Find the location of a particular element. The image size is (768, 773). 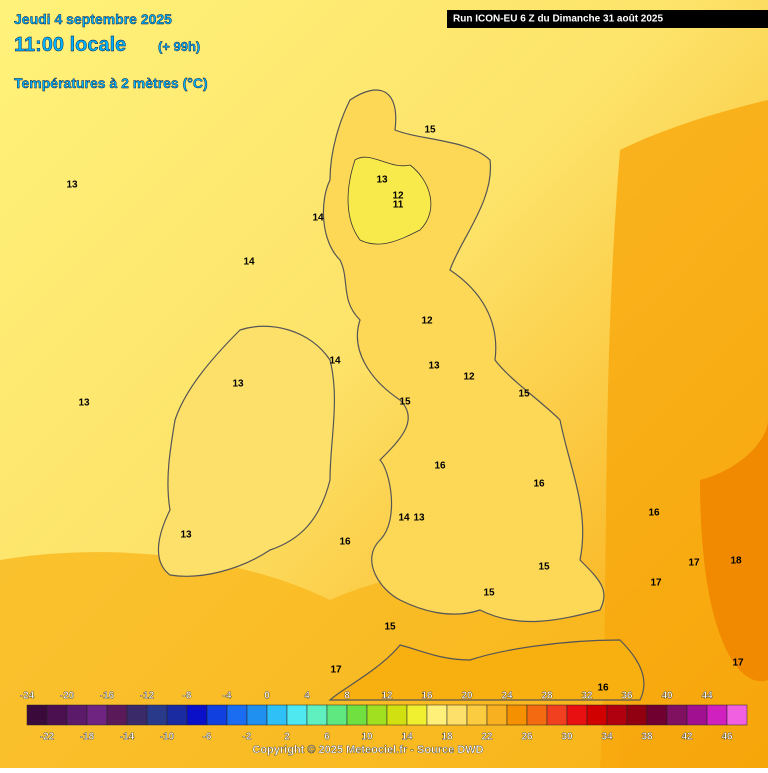

contour-label: 18 is located at coordinates (736, 561).